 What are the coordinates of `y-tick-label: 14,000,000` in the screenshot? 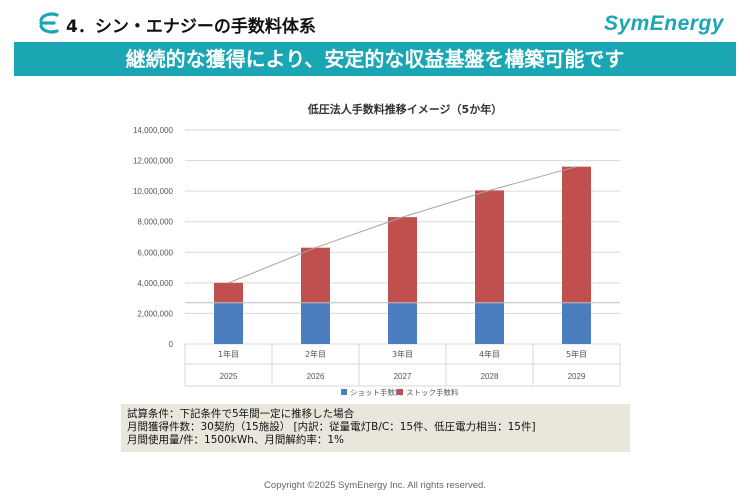 It's located at (153, 130).